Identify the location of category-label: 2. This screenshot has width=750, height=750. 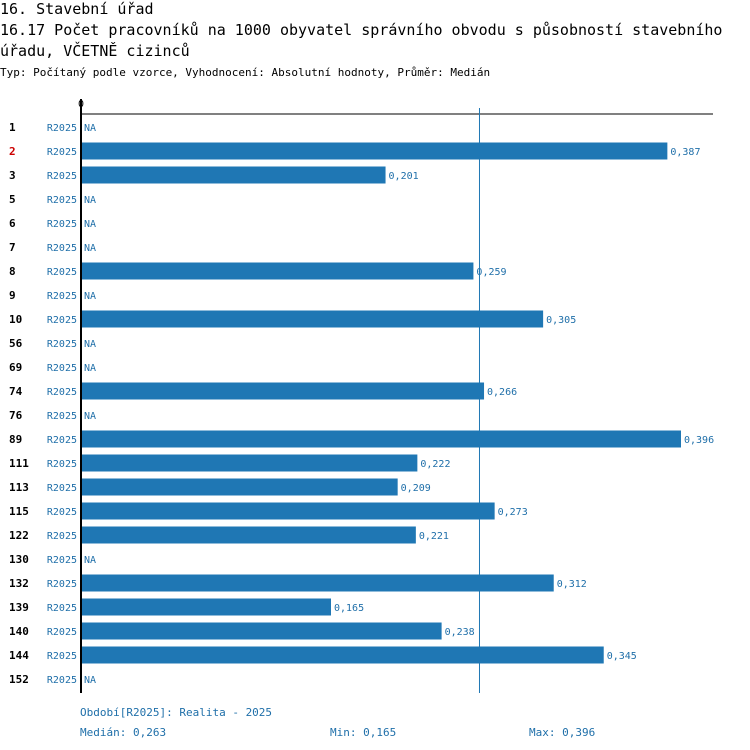
(12, 151).